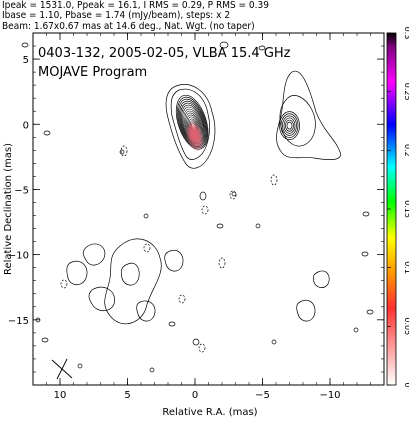  What do you see at coordinates (18, 256) in the screenshot?
I see `y-tick-label: −10` at bounding box center [18, 256].